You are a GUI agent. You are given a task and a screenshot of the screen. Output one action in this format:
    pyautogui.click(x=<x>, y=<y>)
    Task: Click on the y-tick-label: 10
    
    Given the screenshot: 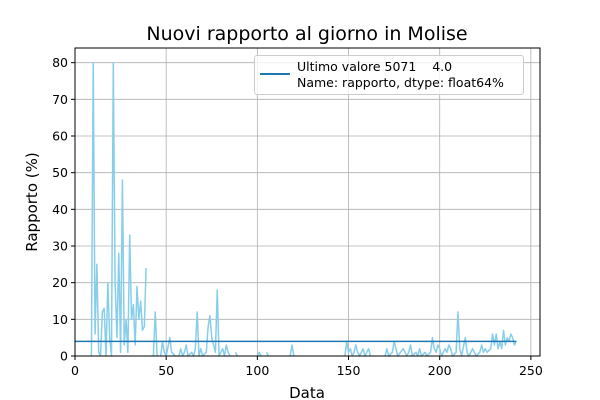 What is the action you would take?
    pyautogui.click(x=60, y=319)
    